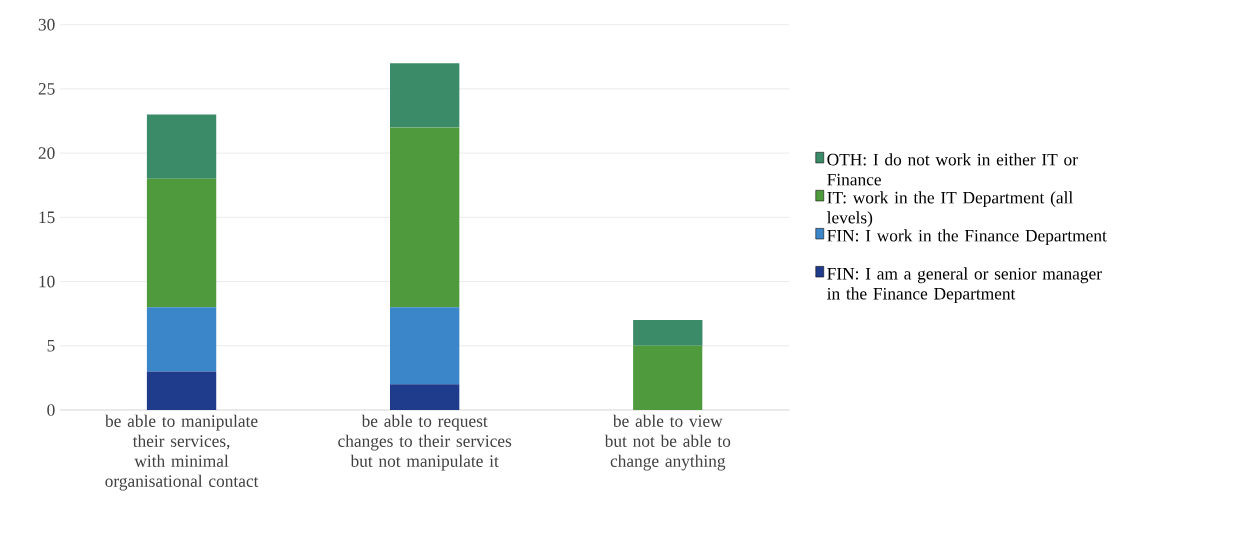 This screenshot has height=557, width=1237. Describe the element at coordinates (667, 442) in the screenshot. I see `x-tick-label: be able to view but not be able to change anything` at that location.